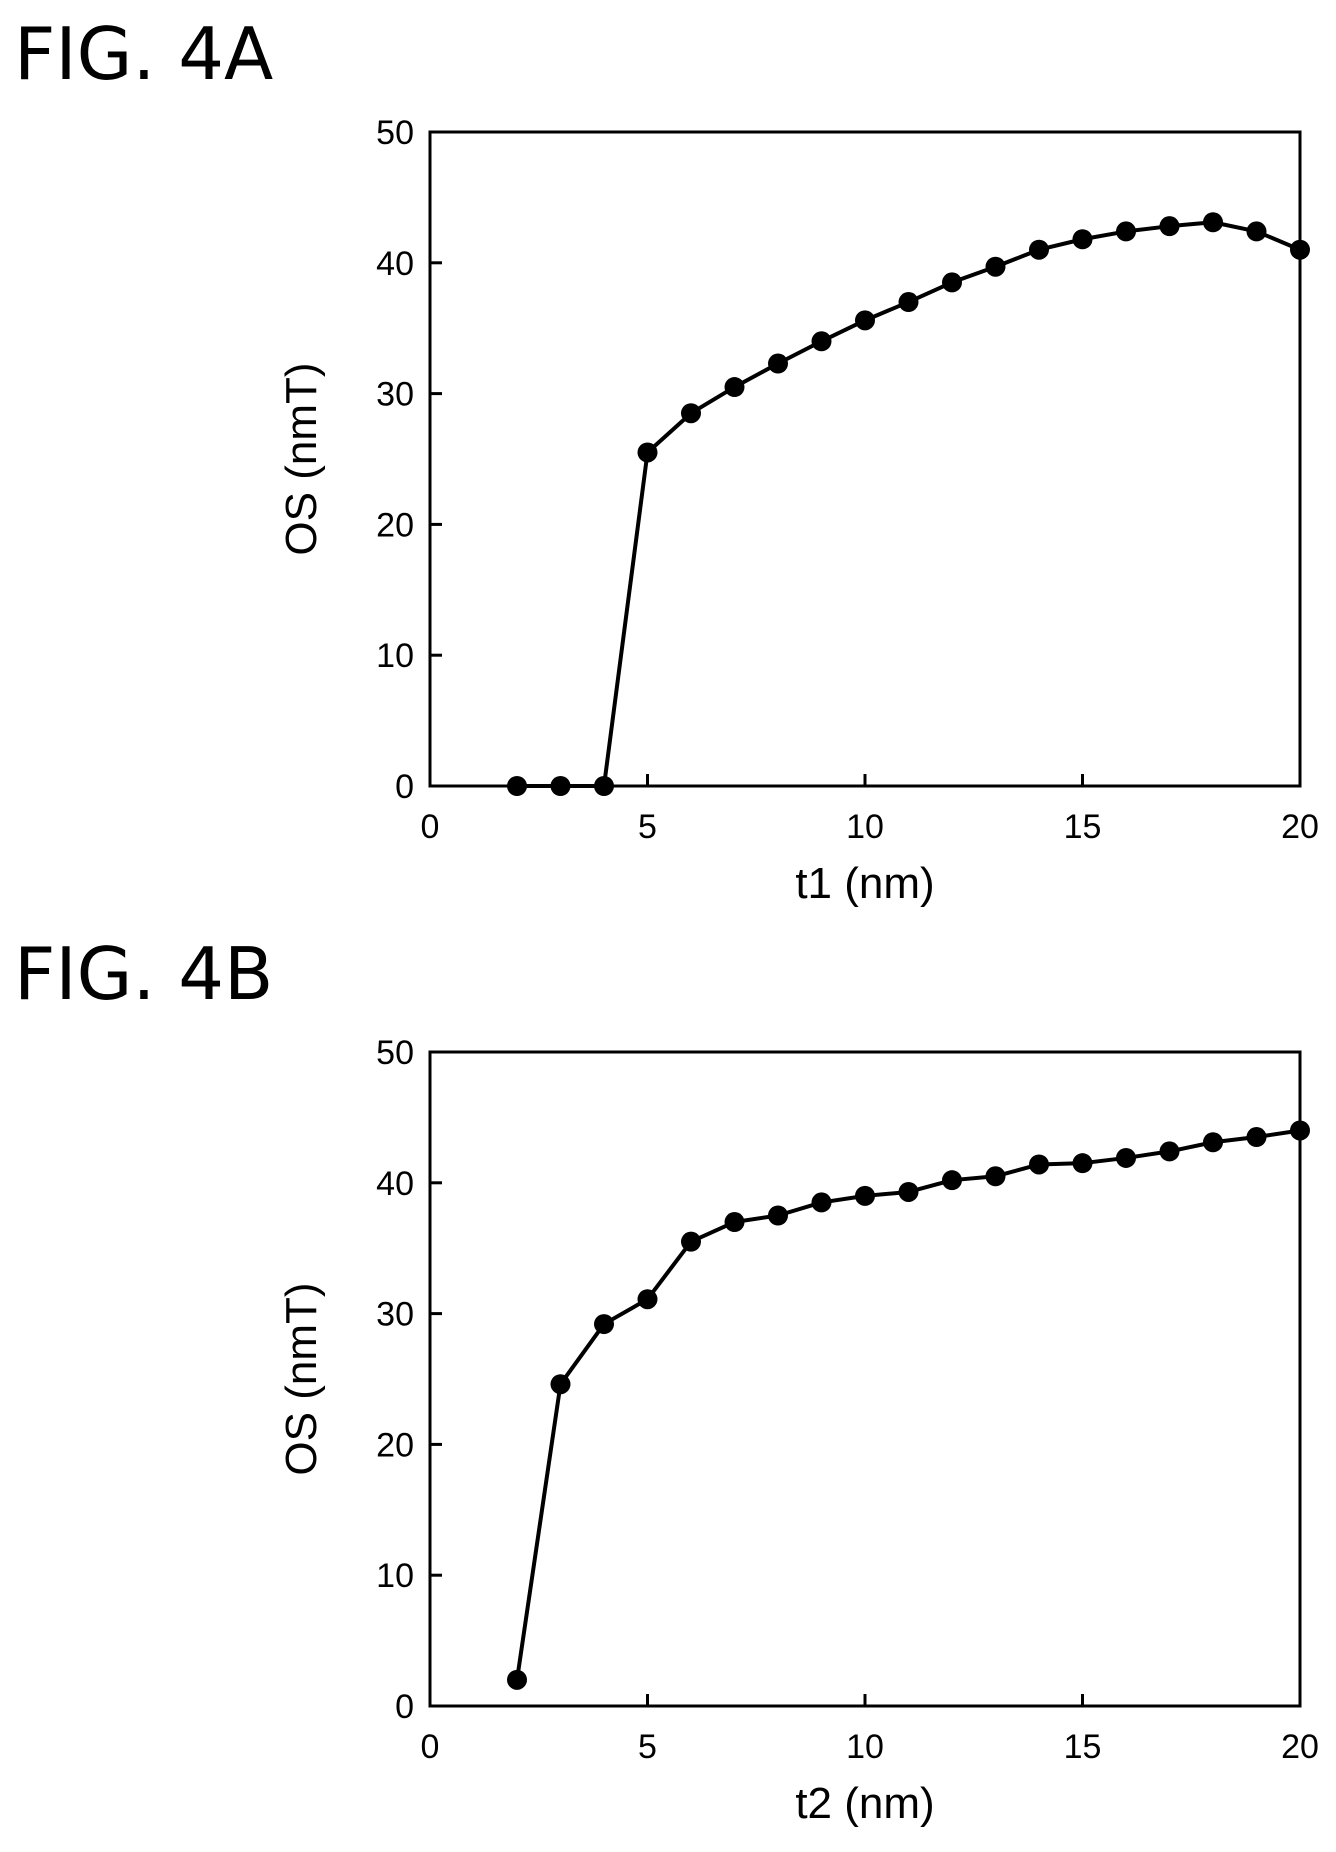 The width and height of the screenshot is (1336, 1852). Describe the element at coordinates (864, 1803) in the screenshot. I see `x-axis-label: t2 (nm)` at that location.